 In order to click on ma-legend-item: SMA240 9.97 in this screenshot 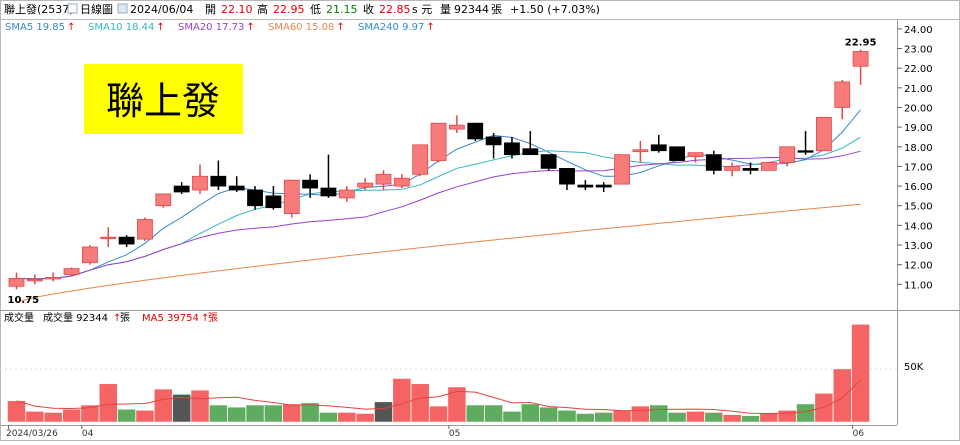, I will do `click(391, 27)`.